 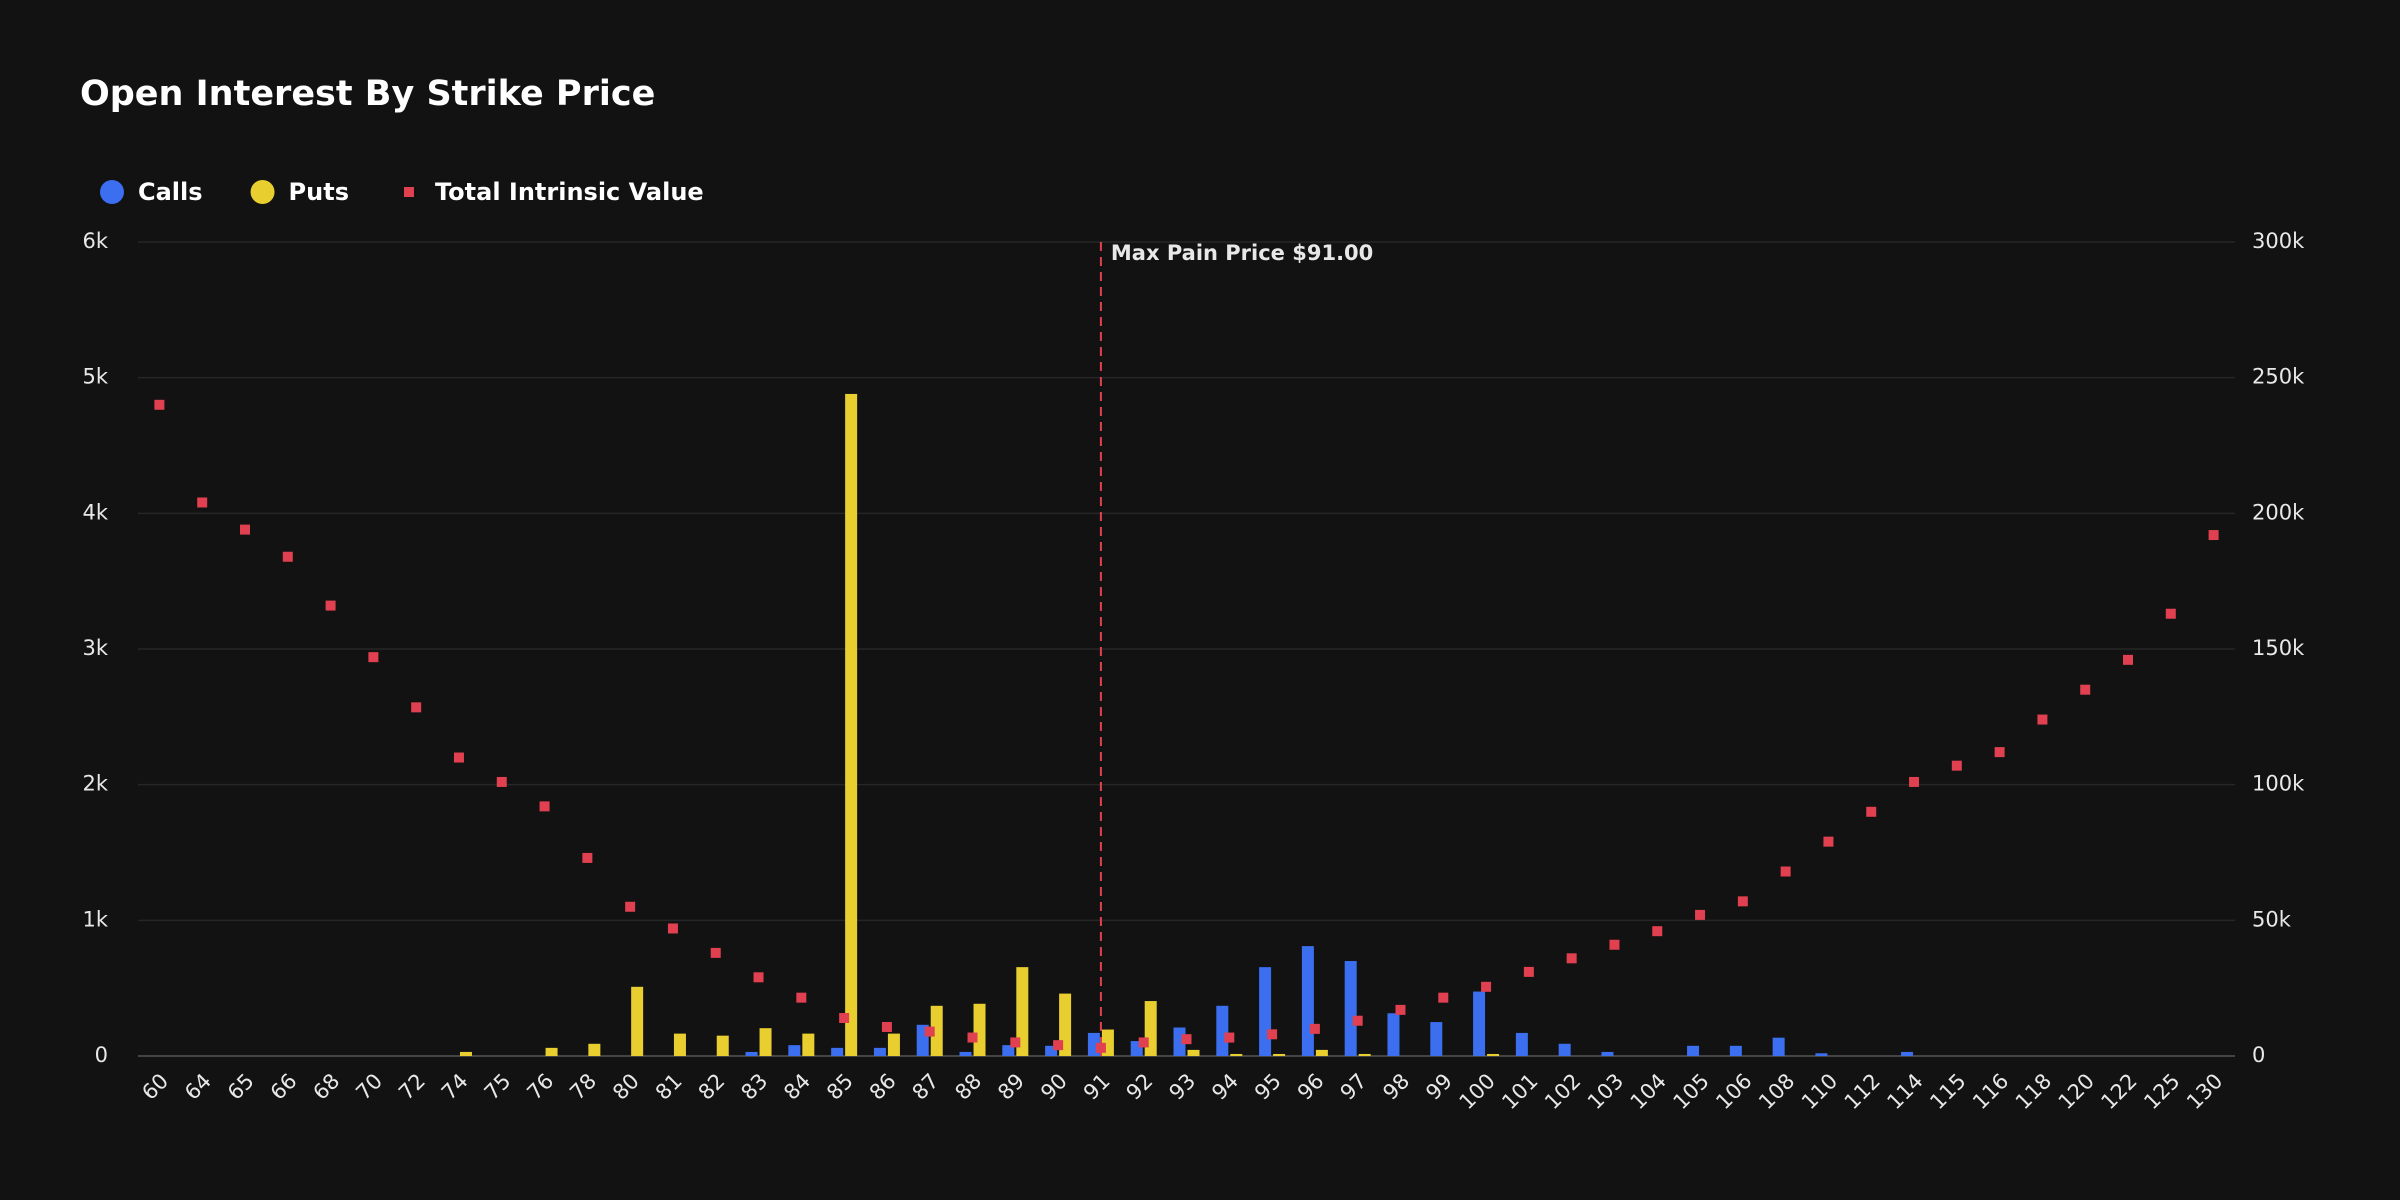 What do you see at coordinates (95, 241) in the screenshot?
I see `y-tick-label: 6k` at bounding box center [95, 241].